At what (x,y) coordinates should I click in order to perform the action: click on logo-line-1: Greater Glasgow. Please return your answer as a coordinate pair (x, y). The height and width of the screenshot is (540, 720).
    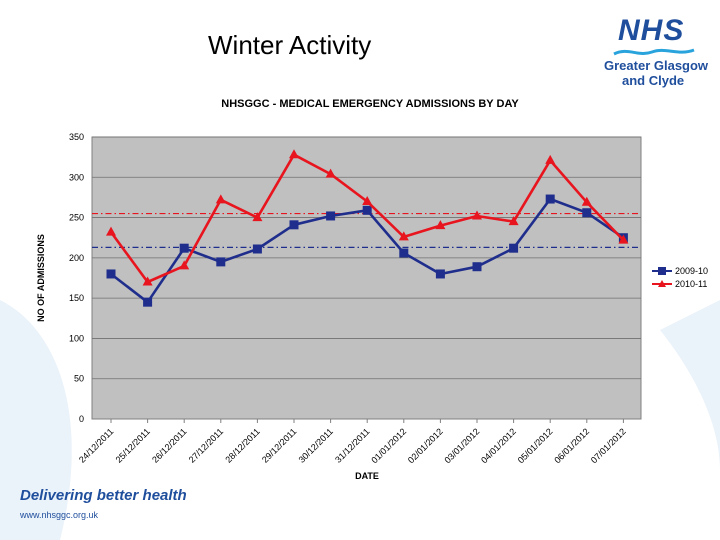
    Looking at the image, I should click on (656, 65).